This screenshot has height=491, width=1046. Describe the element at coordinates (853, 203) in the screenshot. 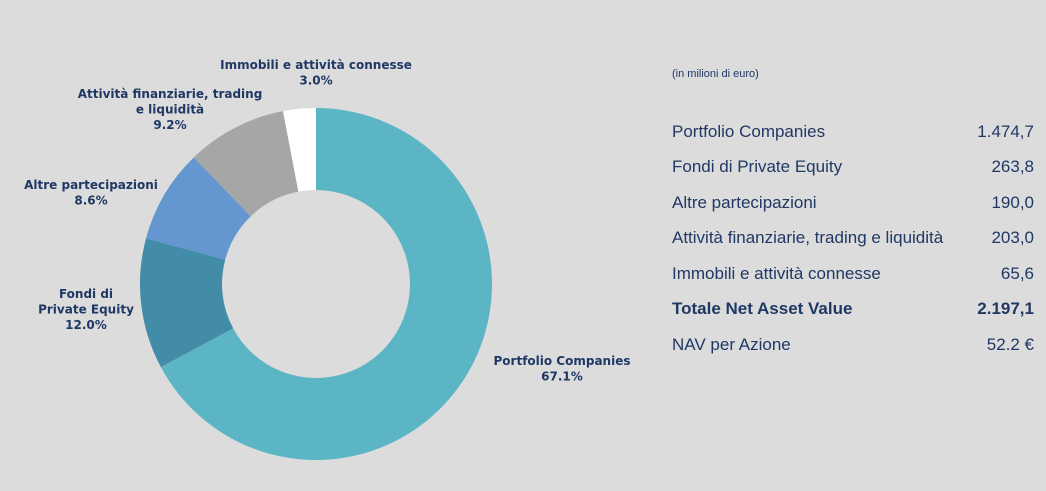

I see `table-row: Altre partecipazioni 190,0` at that location.